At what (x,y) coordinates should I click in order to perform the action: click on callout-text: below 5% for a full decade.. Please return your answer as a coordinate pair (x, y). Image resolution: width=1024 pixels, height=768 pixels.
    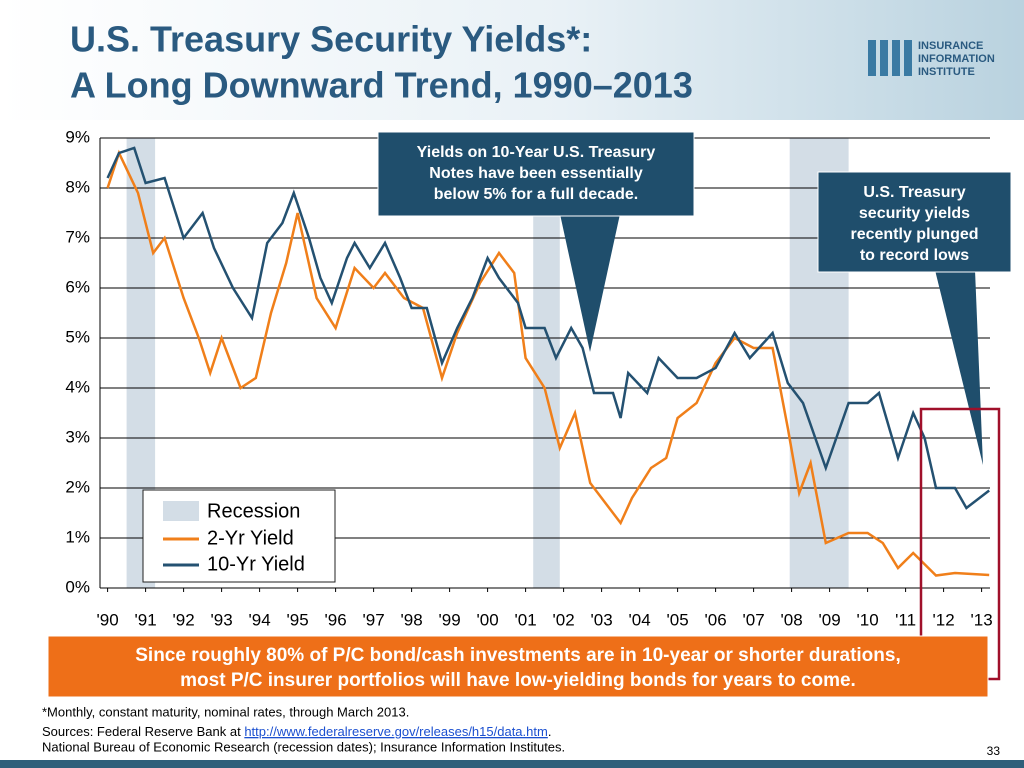
    Looking at the image, I should click on (536, 194).